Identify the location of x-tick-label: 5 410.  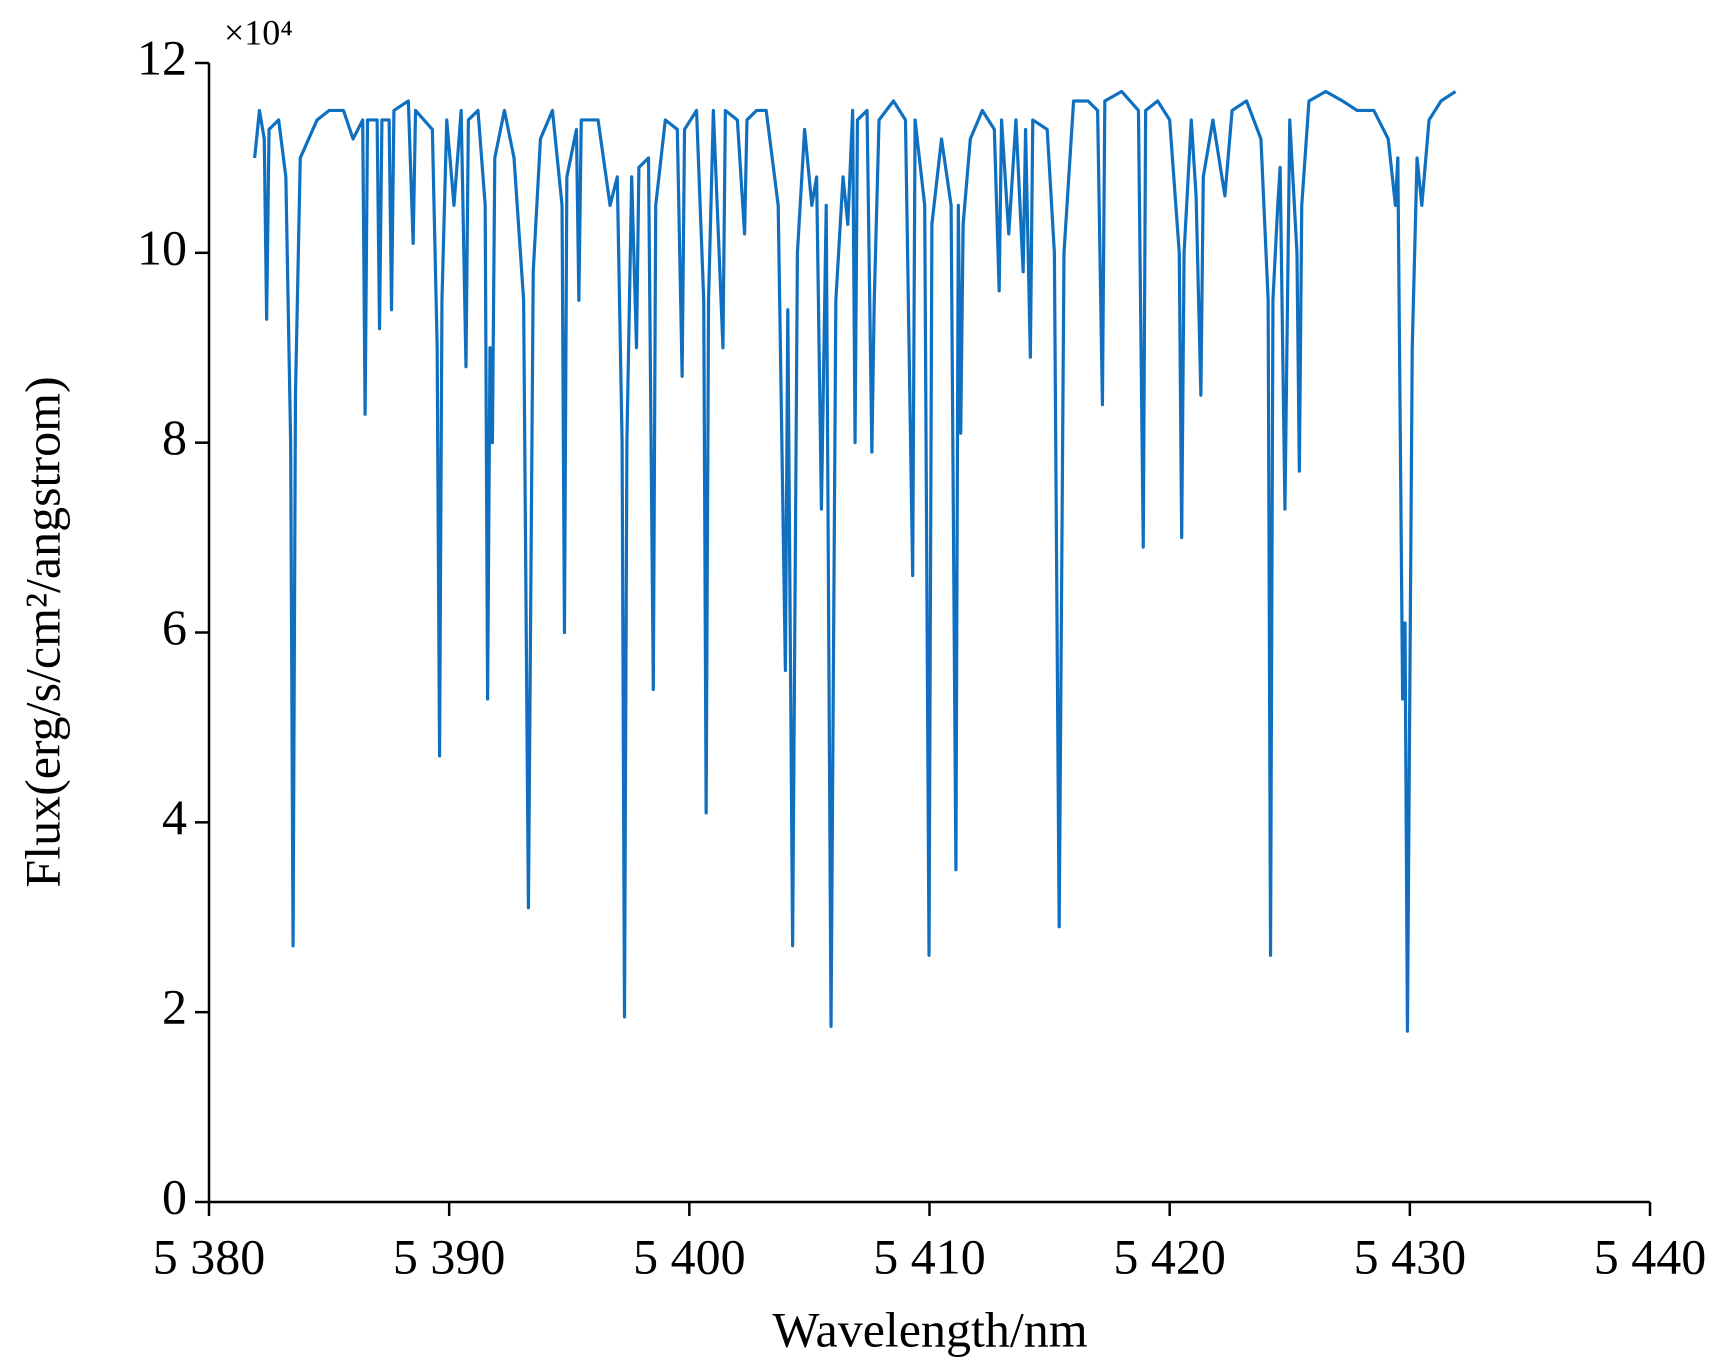
(929, 1256).